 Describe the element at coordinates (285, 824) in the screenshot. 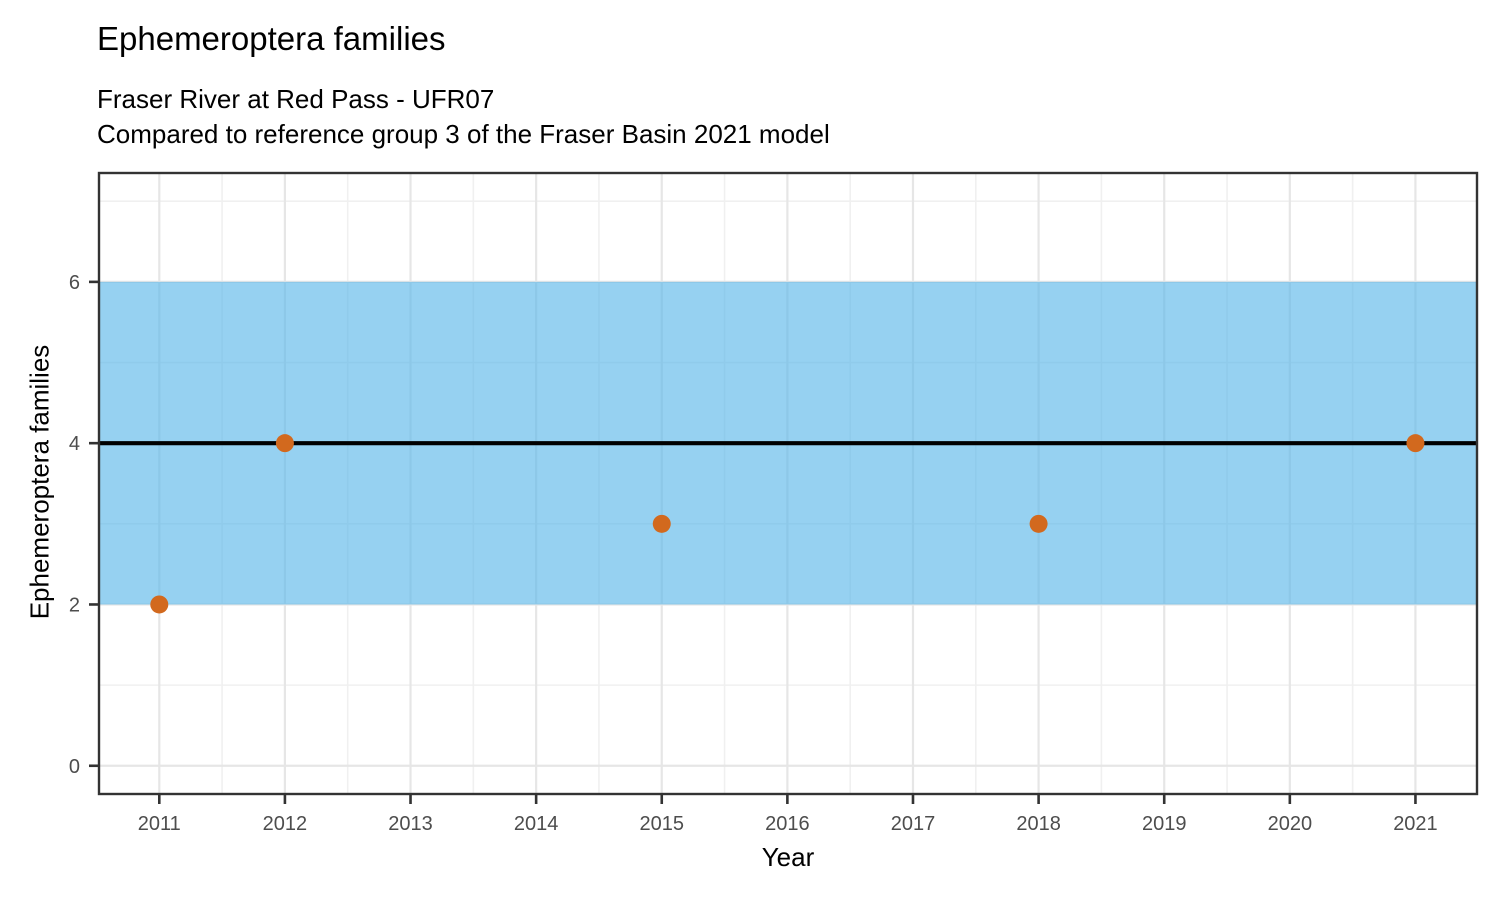

I see `x-tick-label: 2012` at that location.